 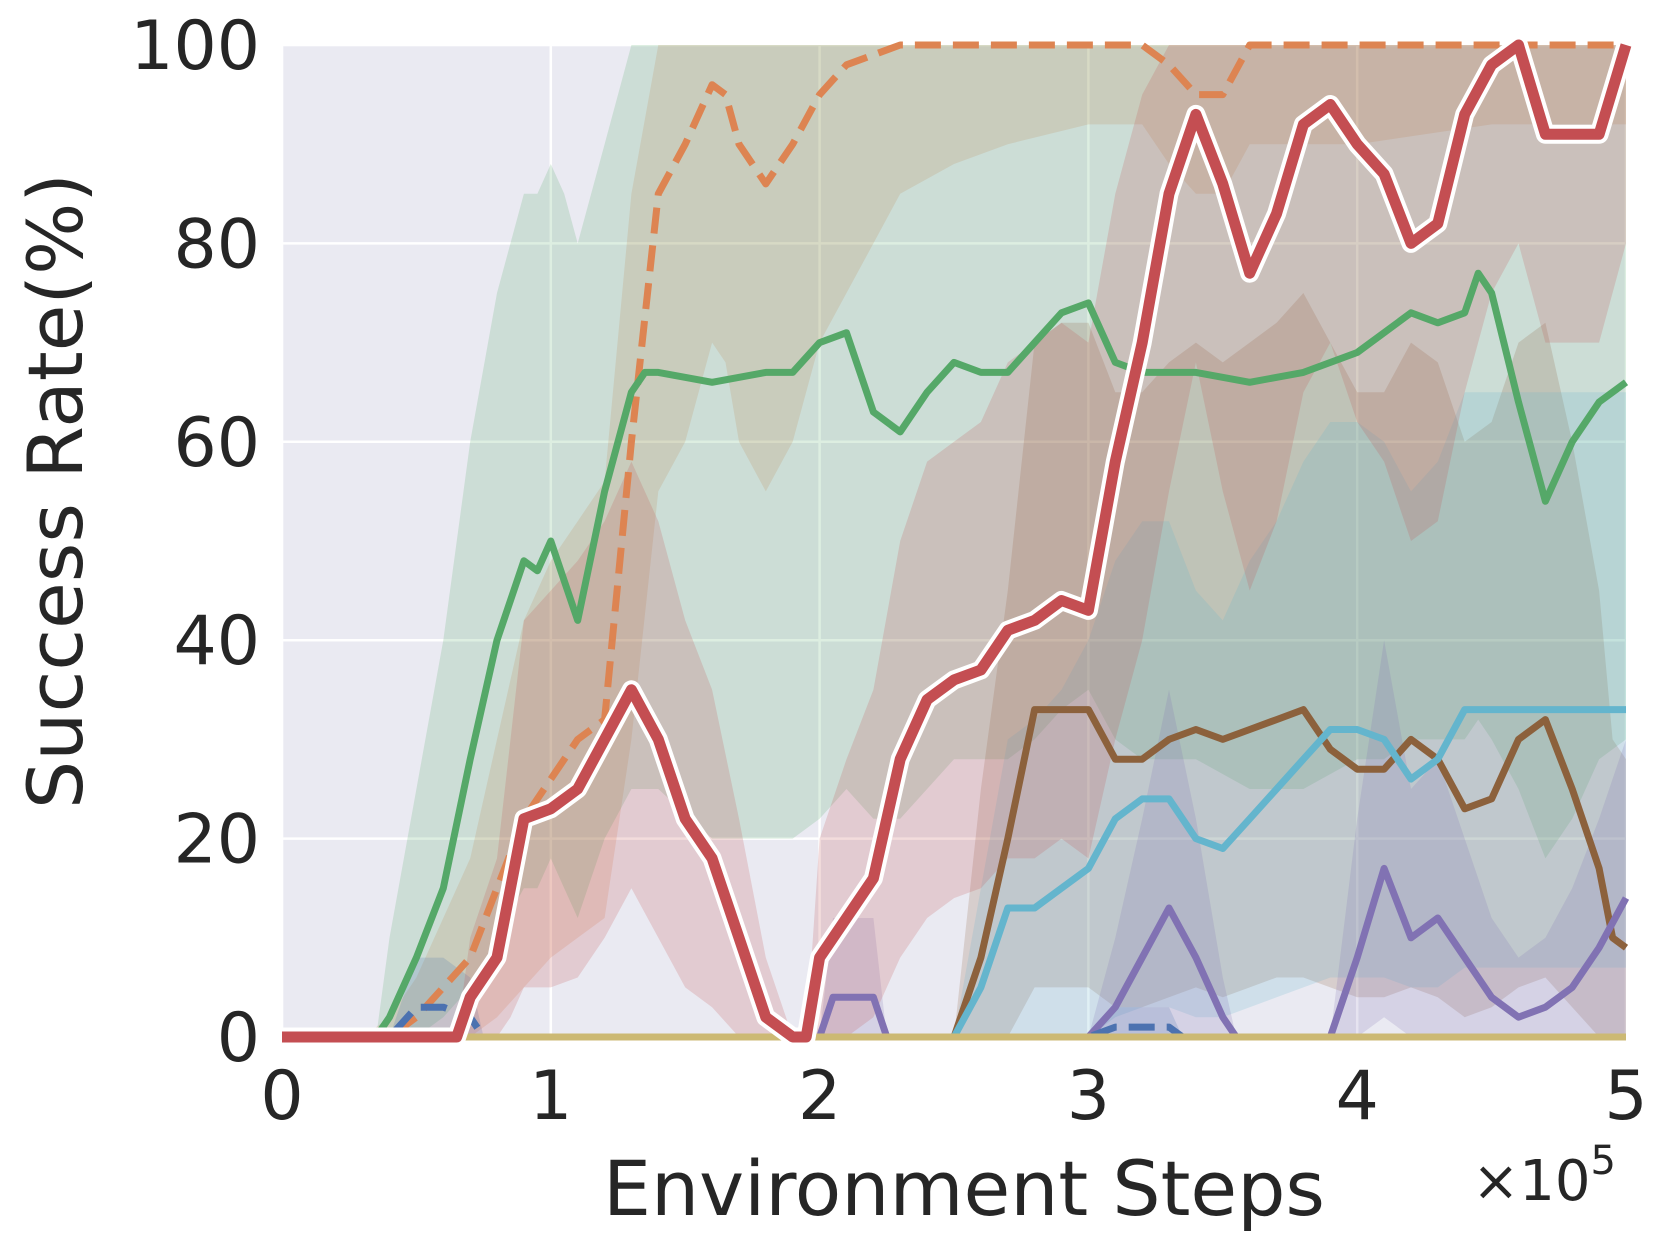 What do you see at coordinates (216, 244) in the screenshot?
I see `y-tick-label: 80` at bounding box center [216, 244].